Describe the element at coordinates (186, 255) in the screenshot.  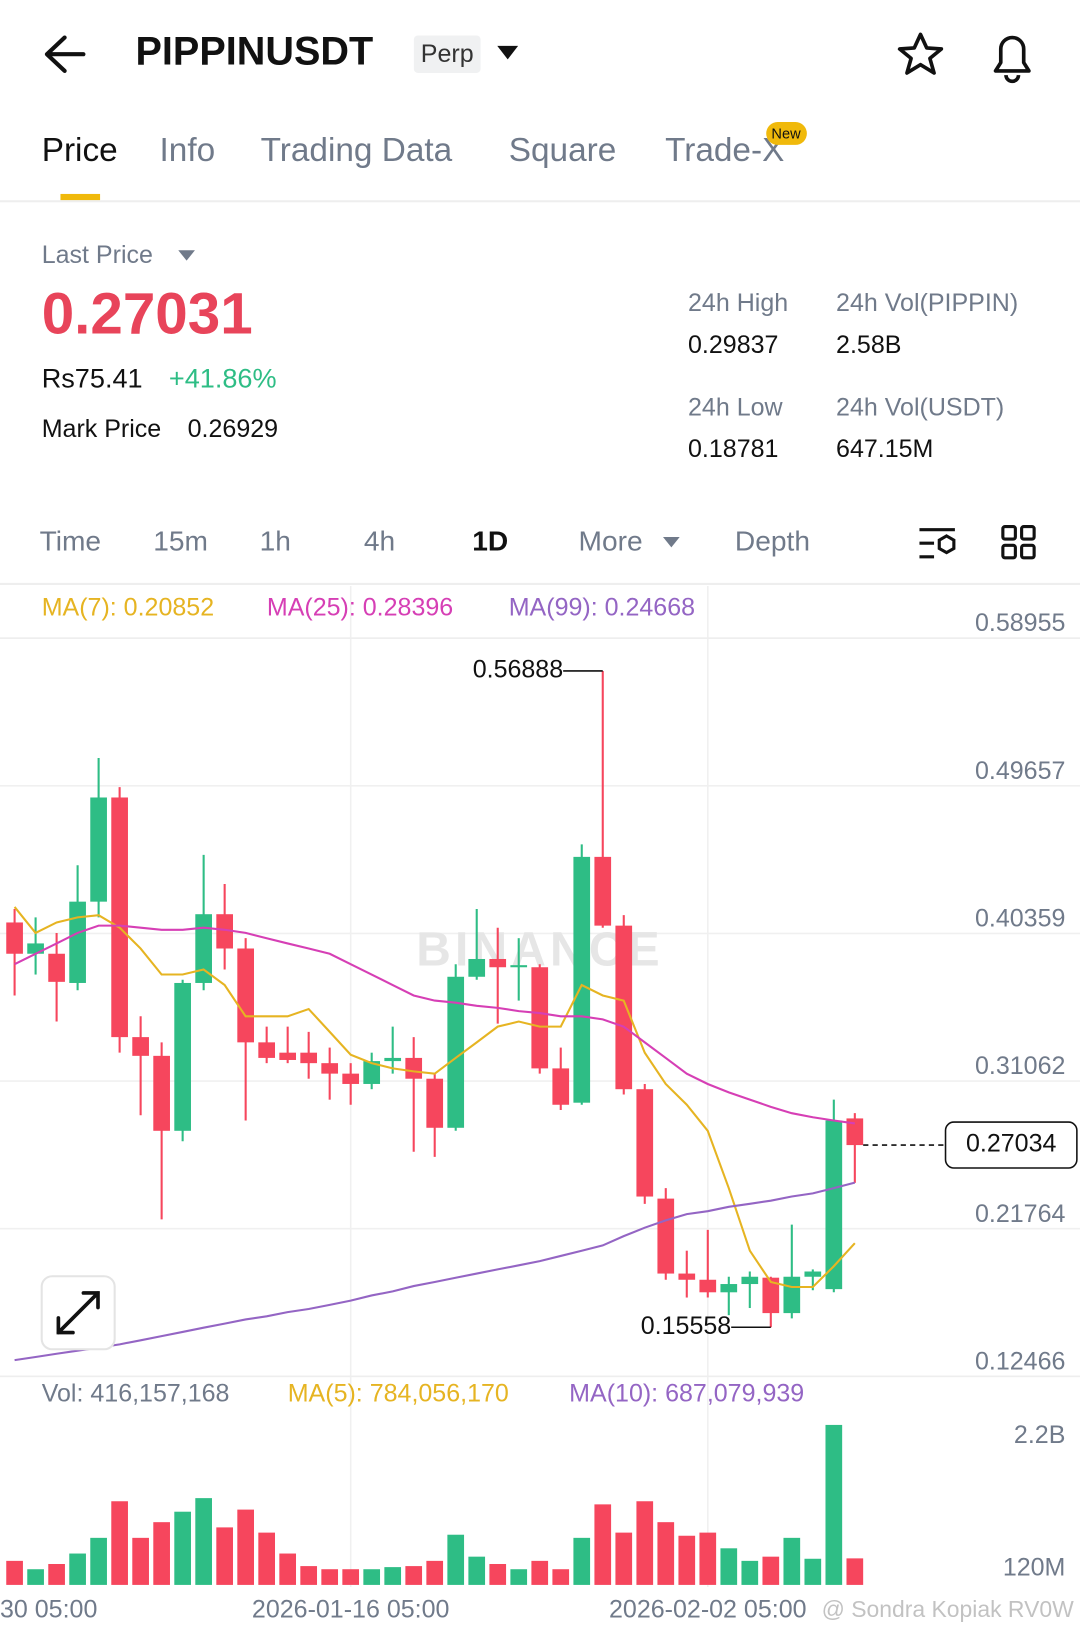
I see `last-price-dropdown` at that location.